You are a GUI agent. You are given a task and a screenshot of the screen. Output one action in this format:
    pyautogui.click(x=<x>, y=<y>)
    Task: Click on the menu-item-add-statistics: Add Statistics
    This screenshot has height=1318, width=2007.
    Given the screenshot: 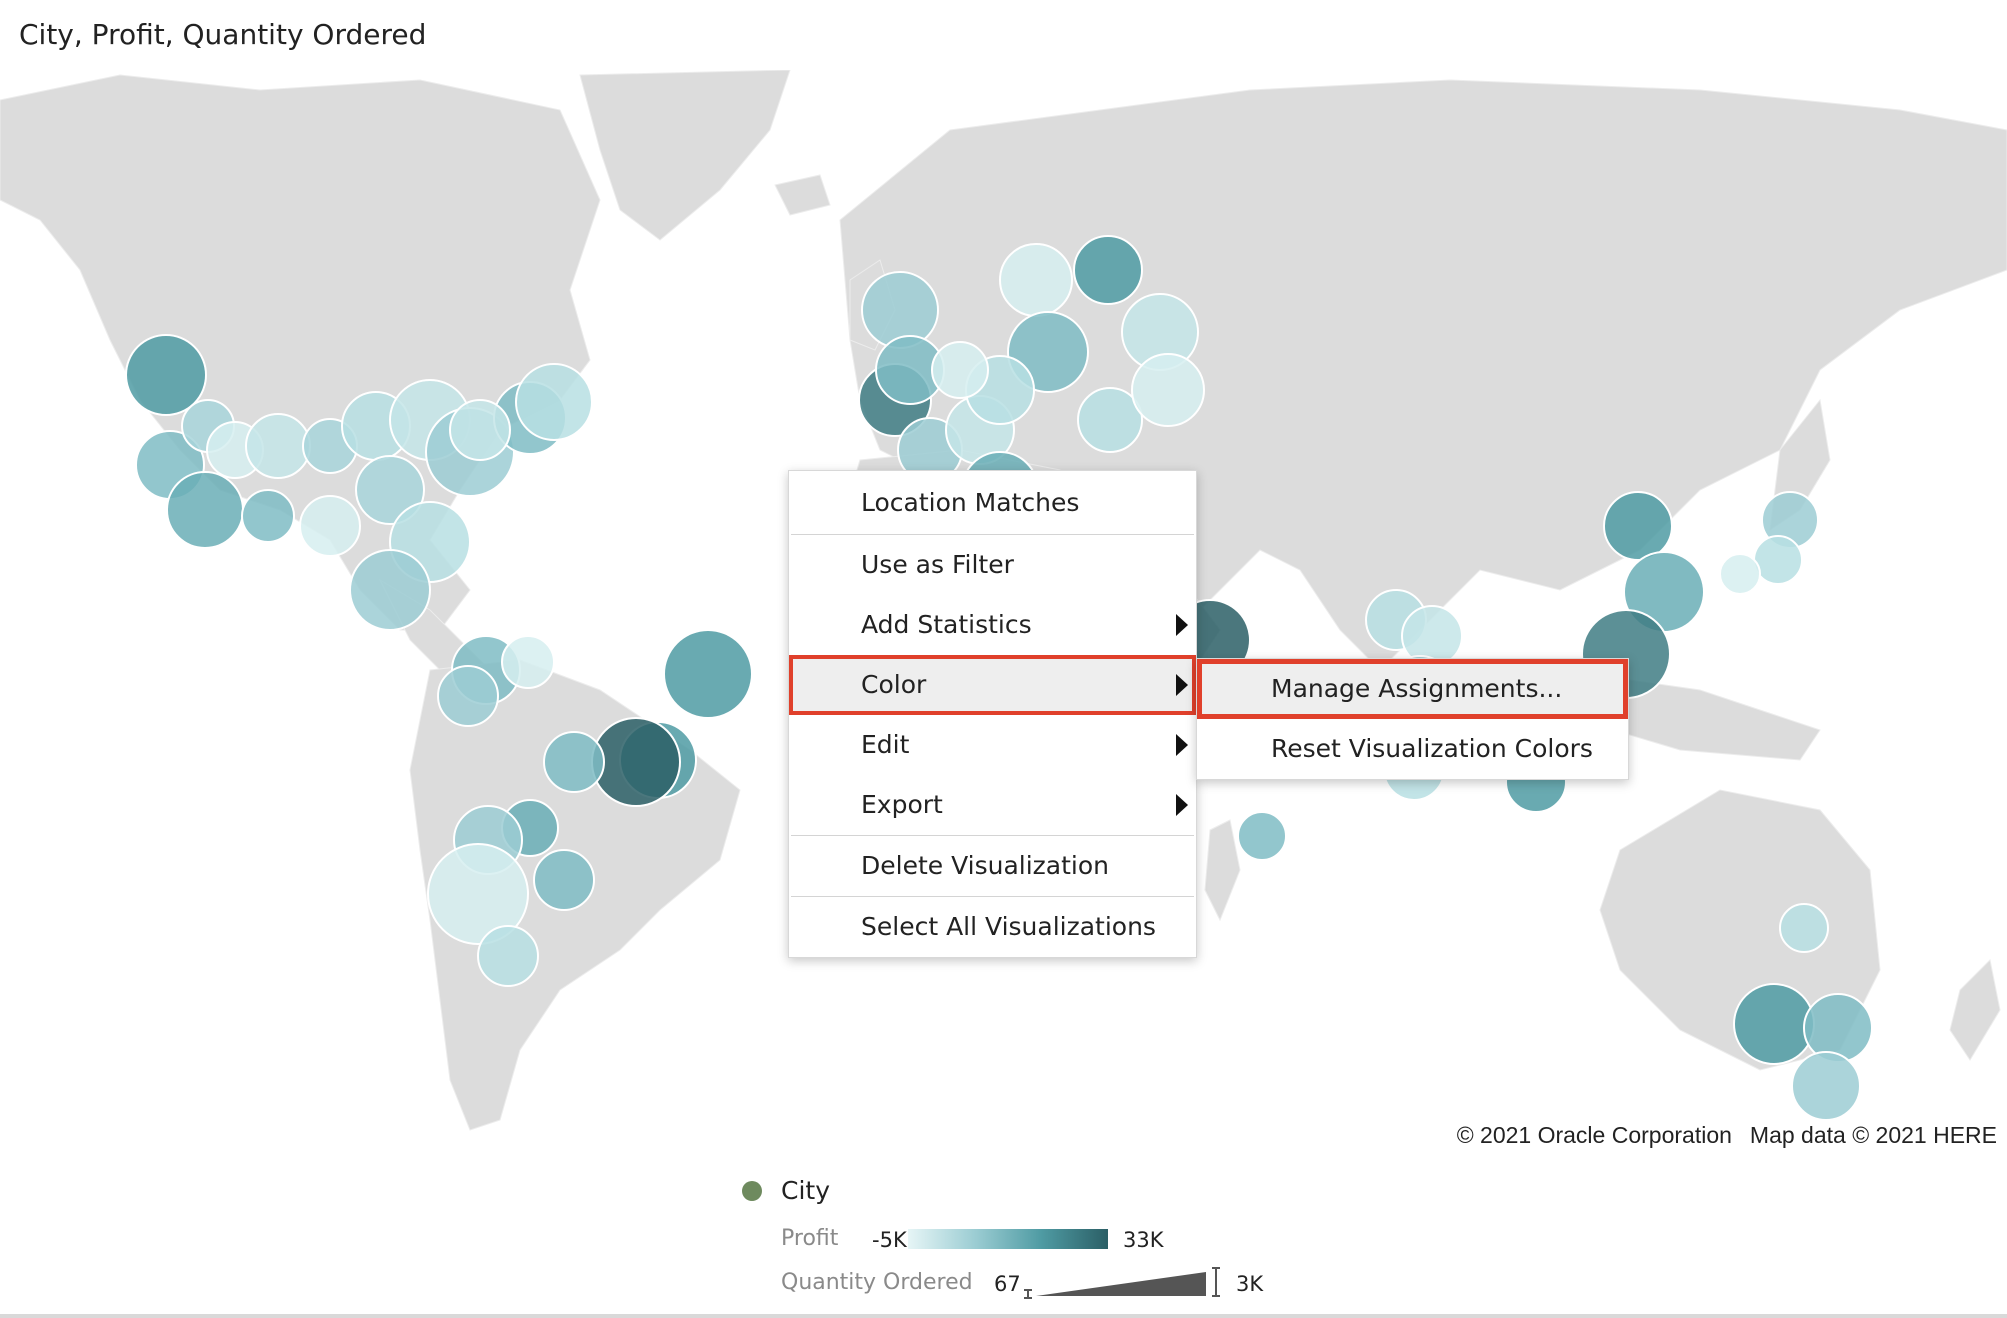 What is the action you would take?
    pyautogui.click(x=992, y=625)
    